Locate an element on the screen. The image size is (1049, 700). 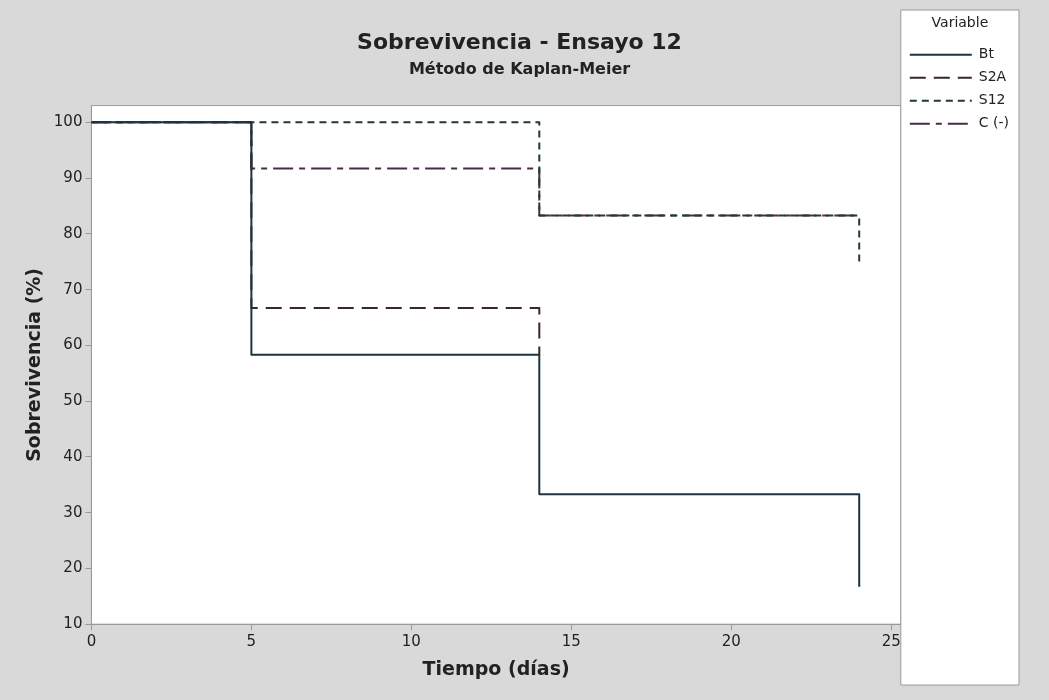
y-tick-label: 10 is located at coordinates (73, 623).